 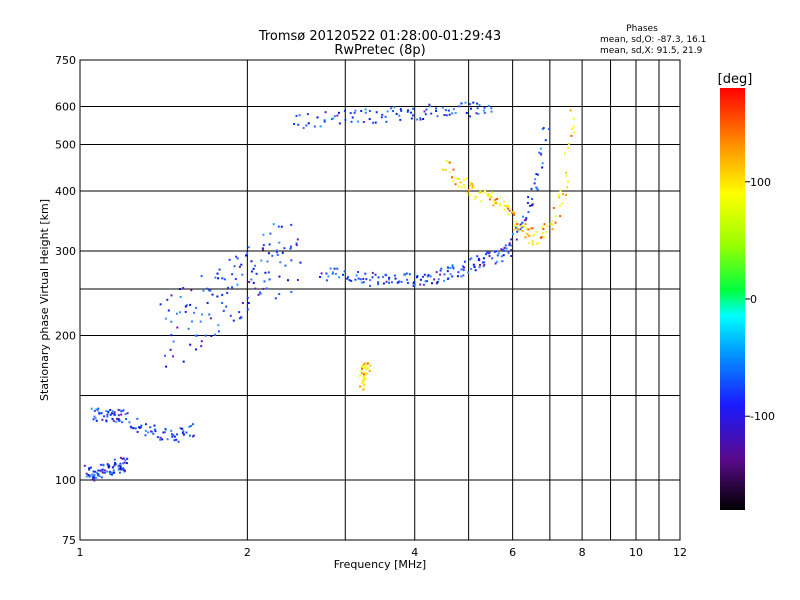 What do you see at coordinates (636, 552) in the screenshot?
I see `x-tick-label: 10` at bounding box center [636, 552].